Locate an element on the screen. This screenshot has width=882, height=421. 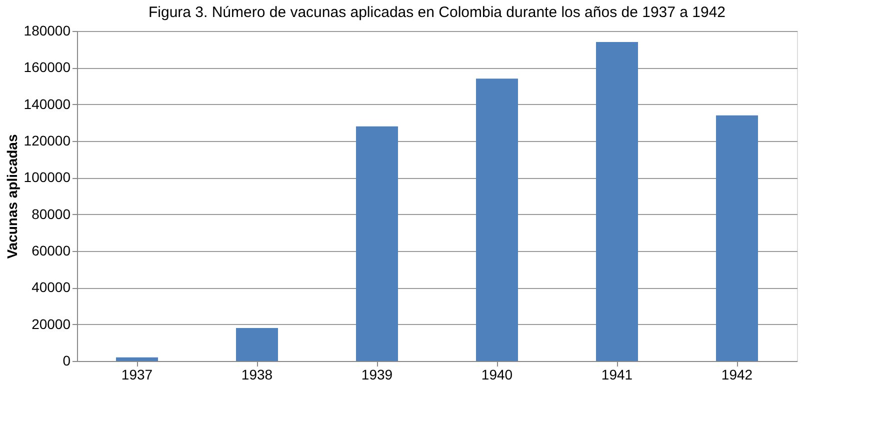
y-tick-label: 60000 is located at coordinates (51, 250).